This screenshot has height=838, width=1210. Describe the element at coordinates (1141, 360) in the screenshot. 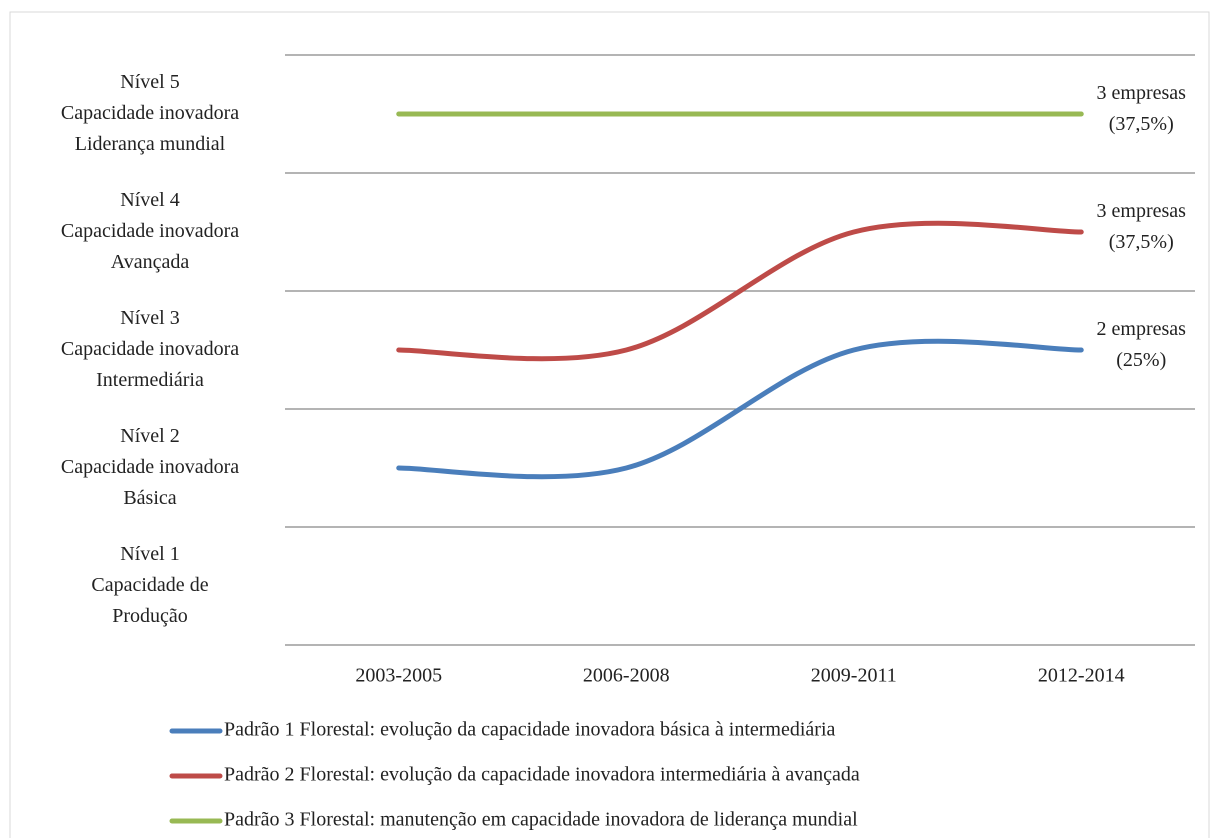

I see `annotation-line: (25%)` at that location.